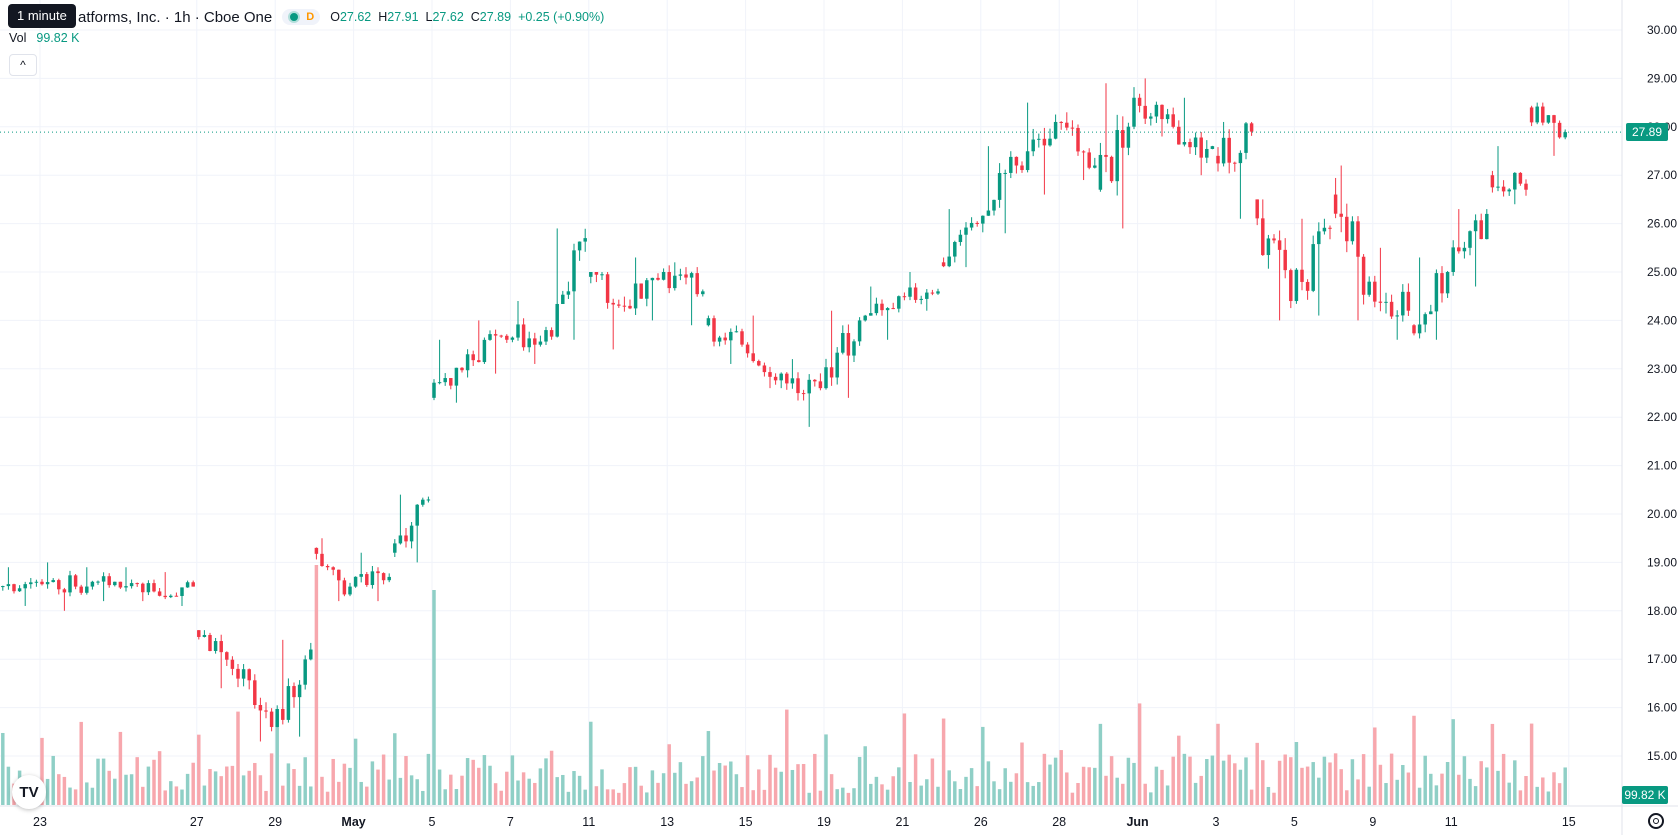 The height and width of the screenshot is (835, 1678). What do you see at coordinates (1662, 659) in the screenshot?
I see `price-tick-label: 17.00` at bounding box center [1662, 659].